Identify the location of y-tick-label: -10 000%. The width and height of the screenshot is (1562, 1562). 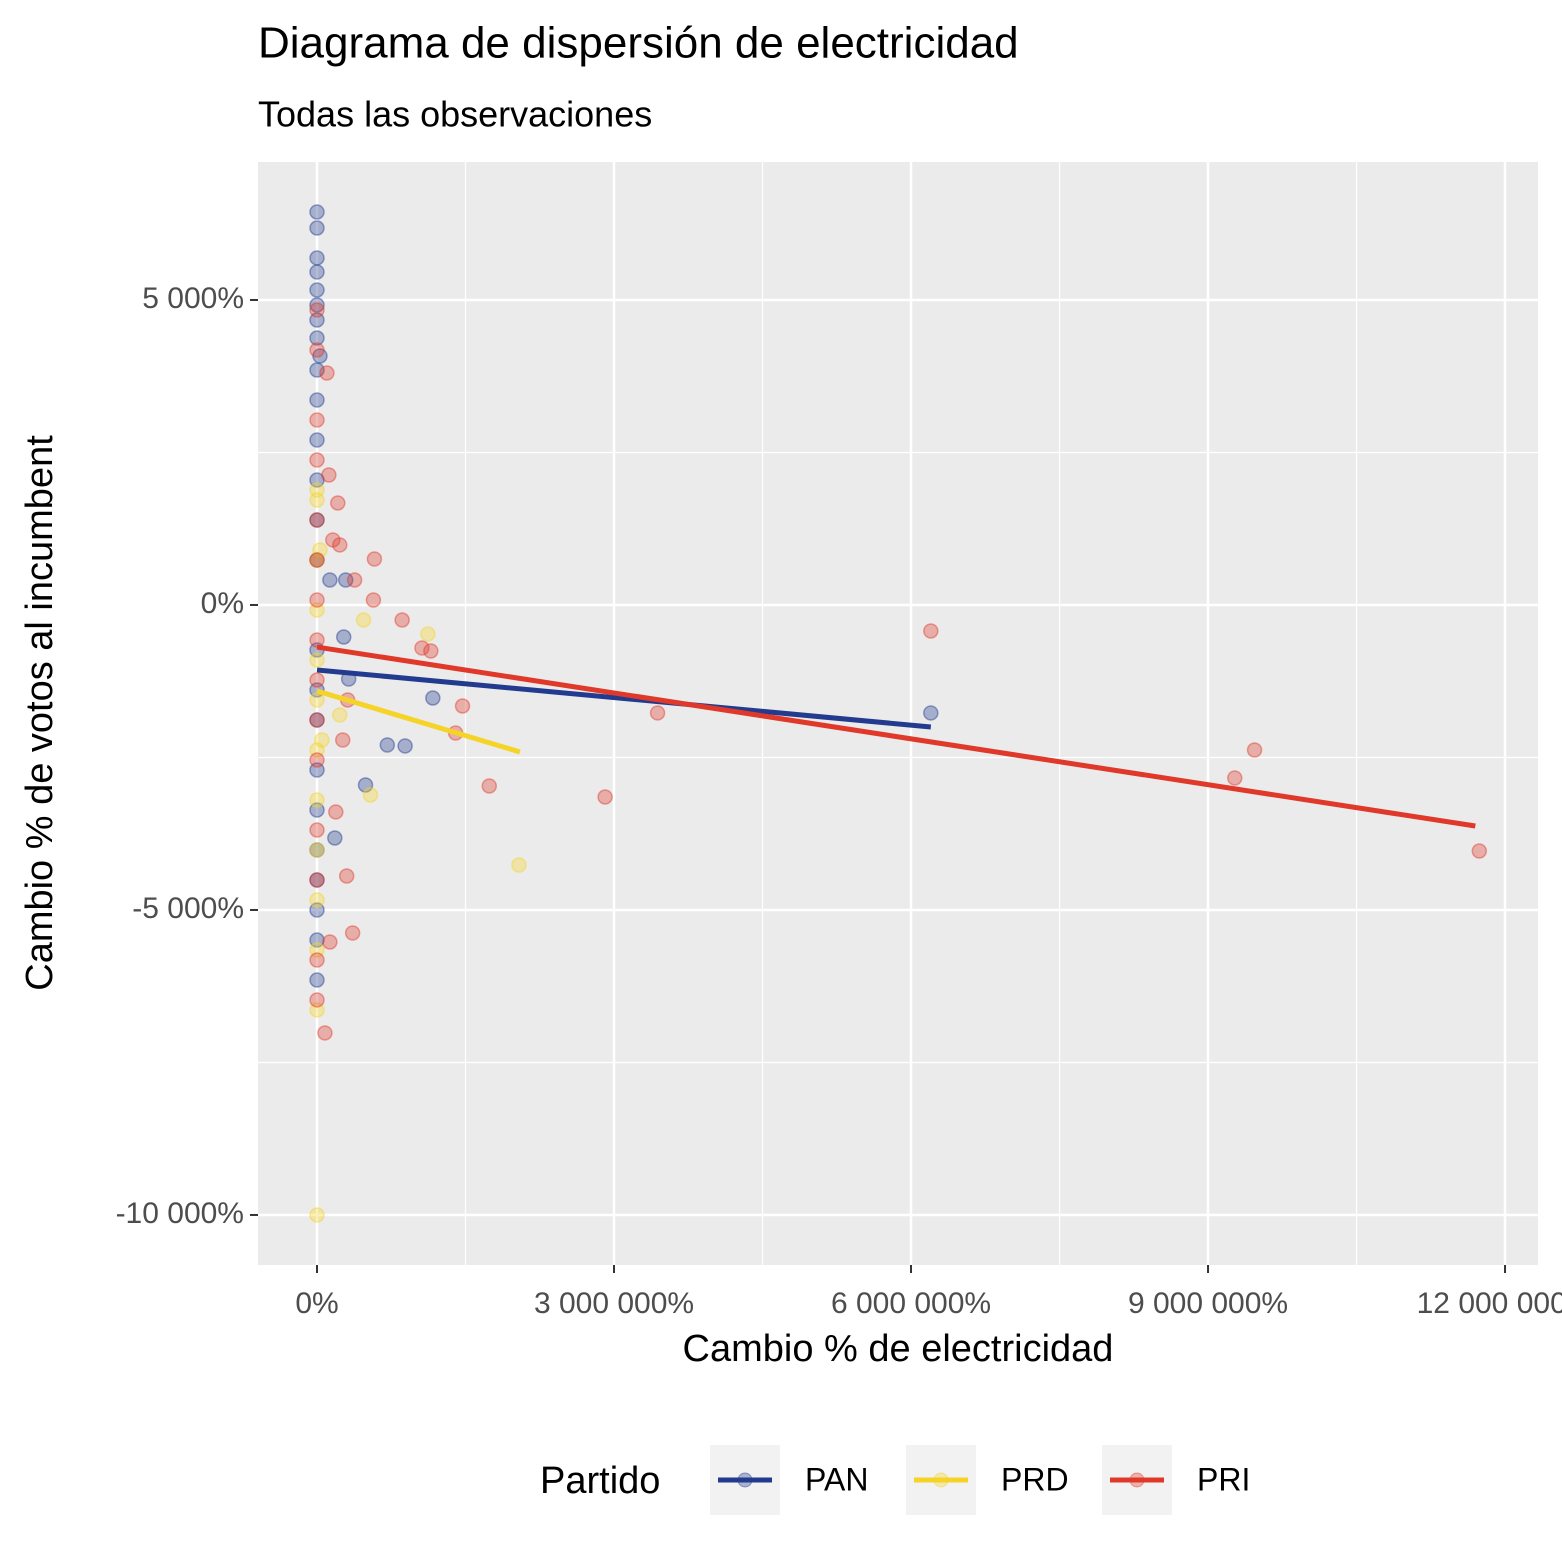
(180, 1213).